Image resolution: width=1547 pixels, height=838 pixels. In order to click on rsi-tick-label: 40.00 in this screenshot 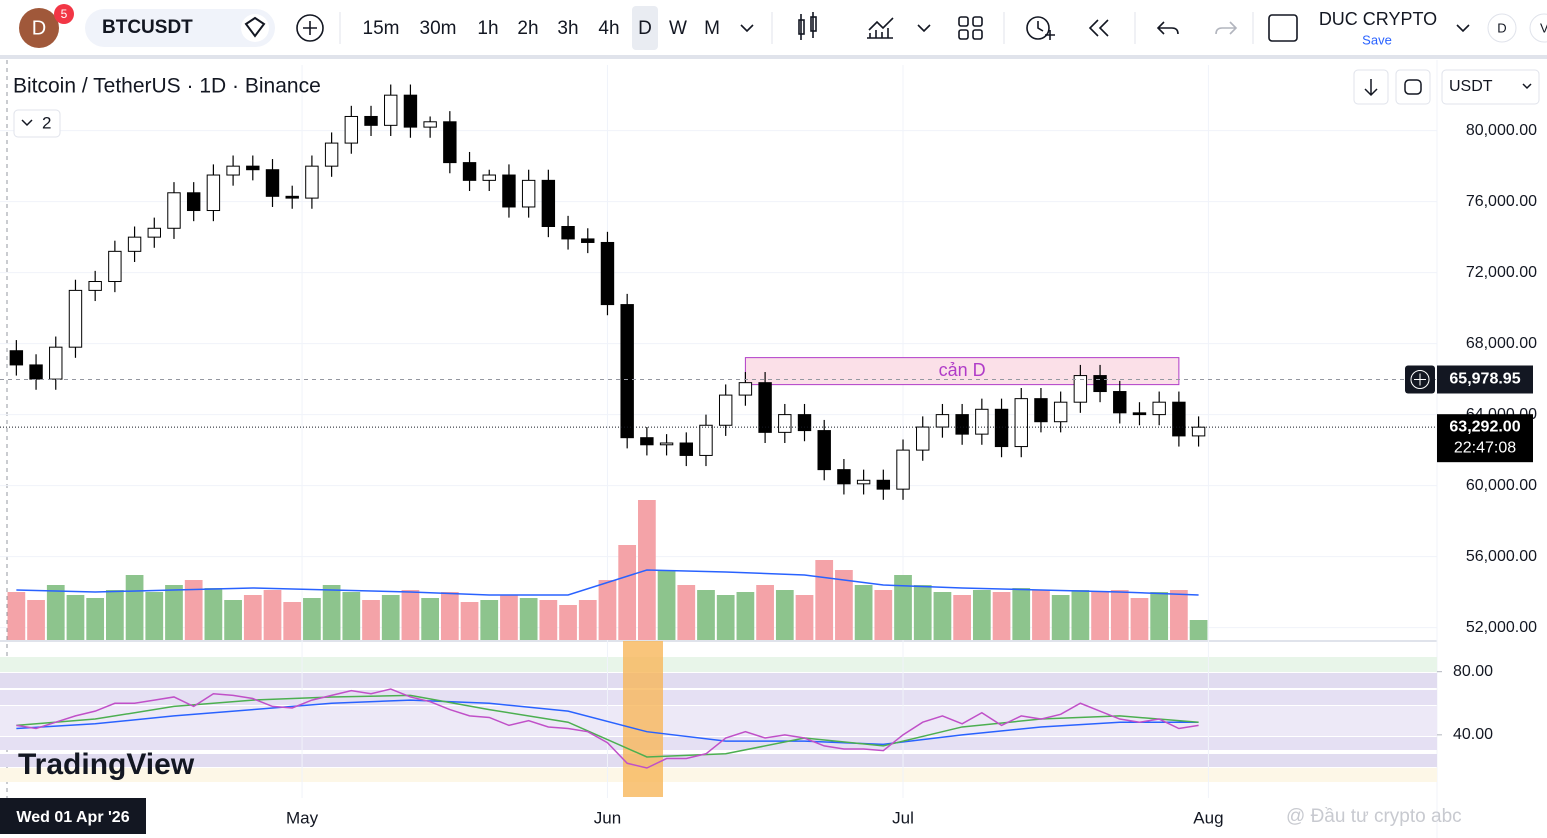, I will do `click(1473, 734)`.